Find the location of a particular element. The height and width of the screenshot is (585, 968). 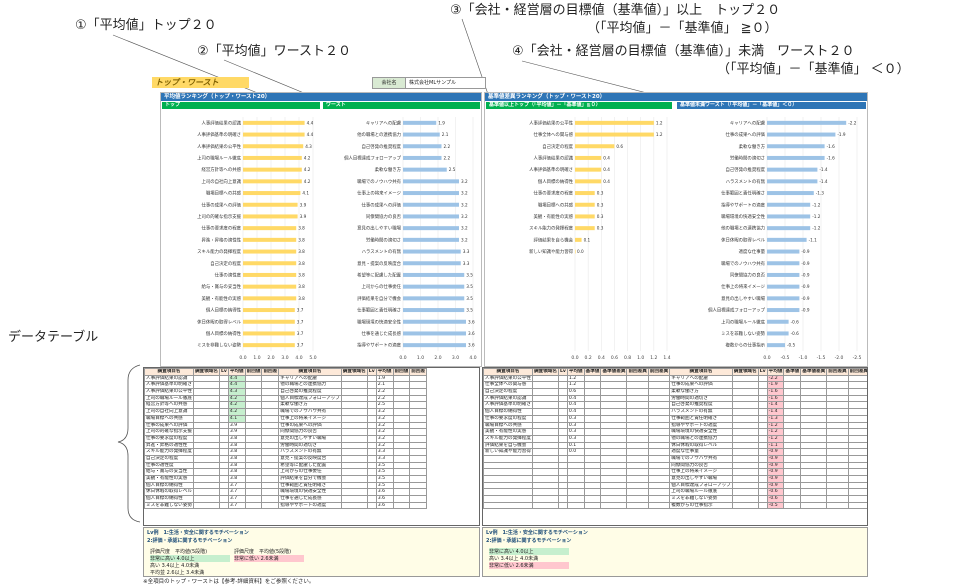

category-label: 仕事の成果への評価 is located at coordinates (221, 204).